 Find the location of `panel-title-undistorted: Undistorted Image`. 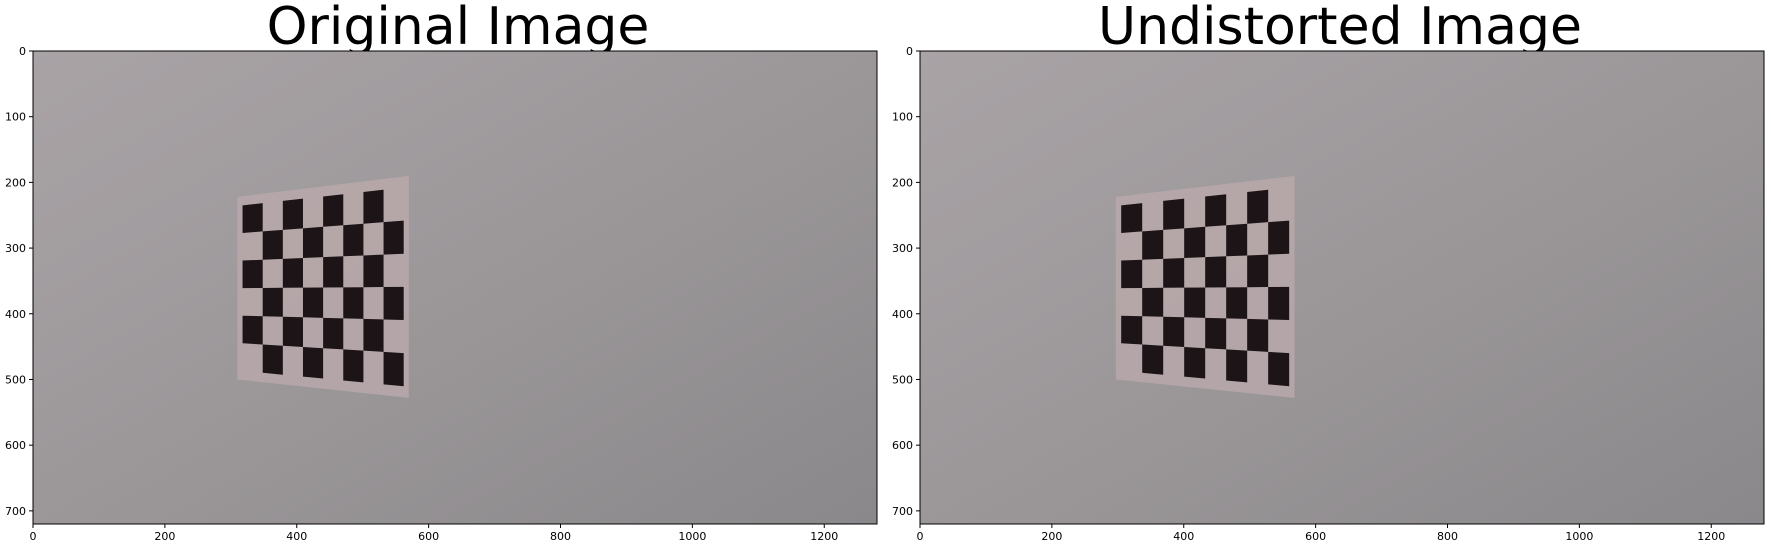

panel-title-undistorted: Undistorted Image is located at coordinates (1340, 28).